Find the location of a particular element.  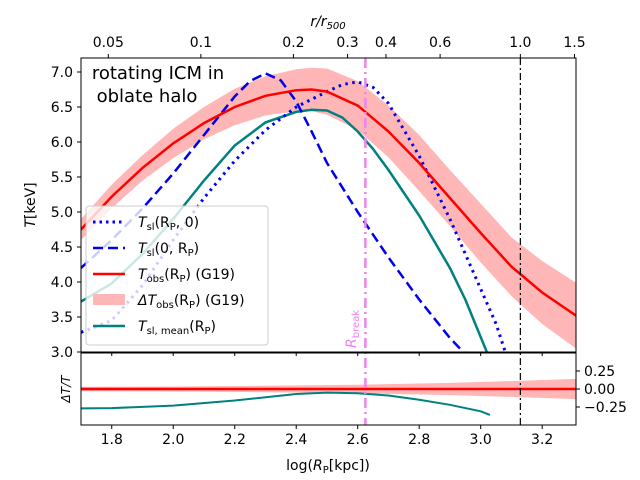

legend-label-t-sl-rp0: Tsl(RP, 0) is located at coordinates (168, 224).